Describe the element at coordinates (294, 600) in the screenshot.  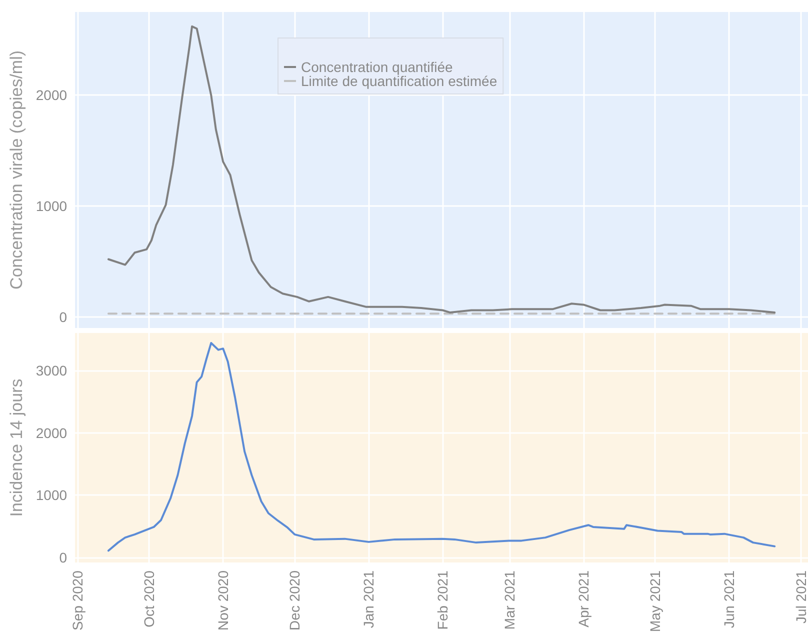
I see `x-tick-label: Dec 2020` at that location.